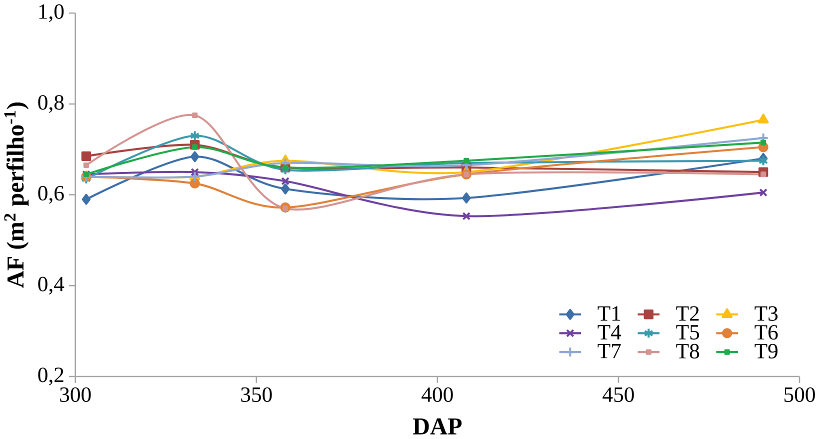 The height and width of the screenshot is (439, 820). Describe the element at coordinates (437, 395) in the screenshot. I see `x-tick-label: 400` at that location.